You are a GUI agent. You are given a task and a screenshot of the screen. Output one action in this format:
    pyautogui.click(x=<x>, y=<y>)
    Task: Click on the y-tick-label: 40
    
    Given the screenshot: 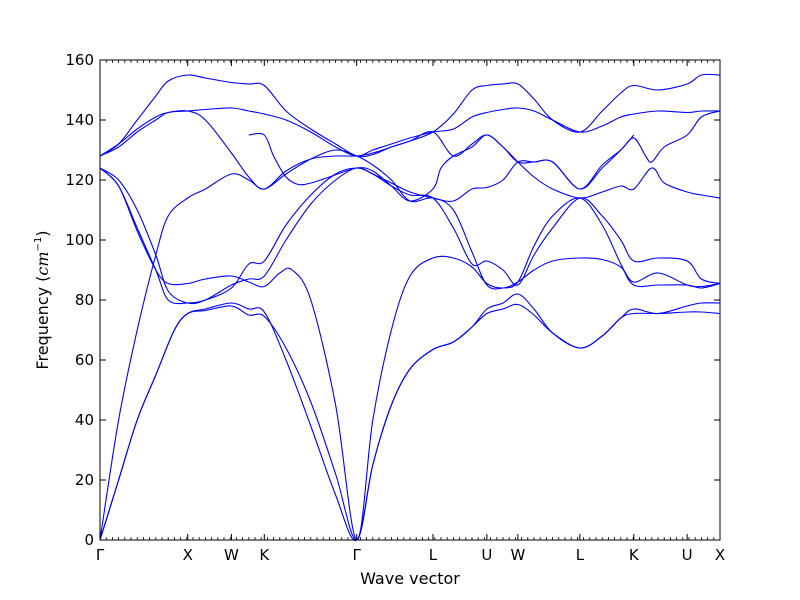 What is the action you would take?
    pyautogui.click(x=84, y=420)
    